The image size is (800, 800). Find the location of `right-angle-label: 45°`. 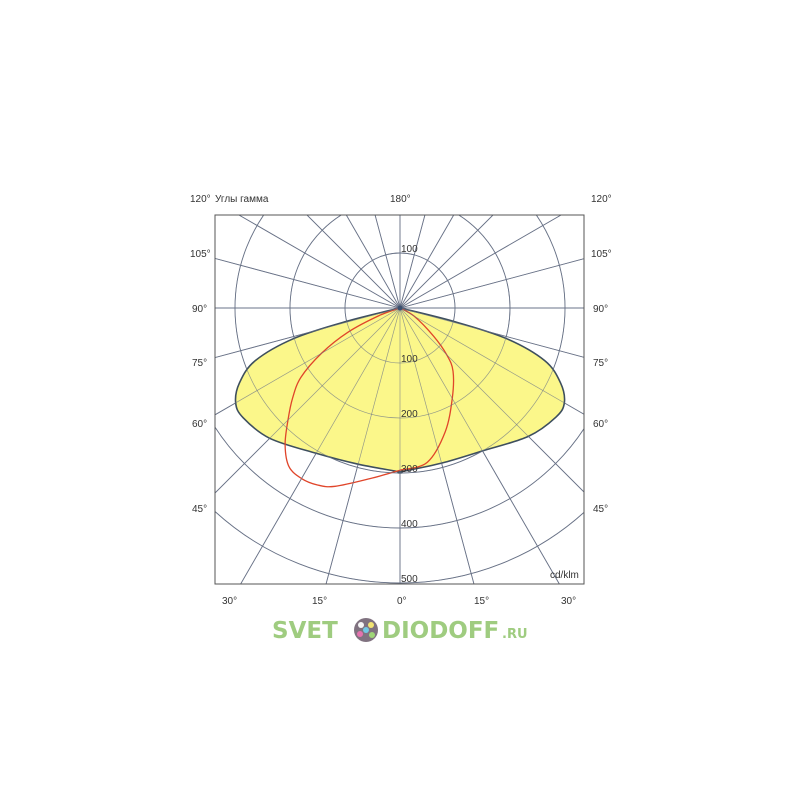

right-angle-label: 45° is located at coordinates (600, 509).